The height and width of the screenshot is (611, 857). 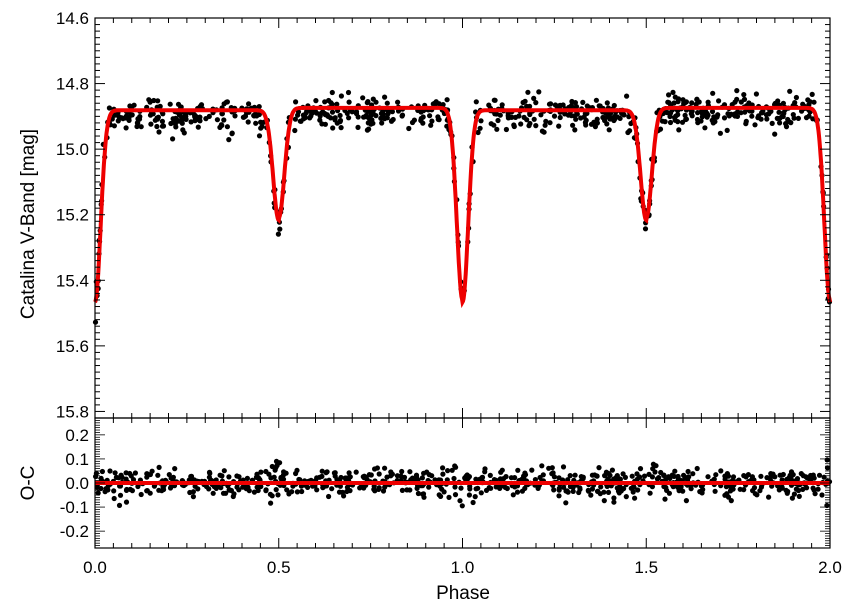 I want to click on bottom-y-tick-label: 0.1, so click(x=77, y=459).